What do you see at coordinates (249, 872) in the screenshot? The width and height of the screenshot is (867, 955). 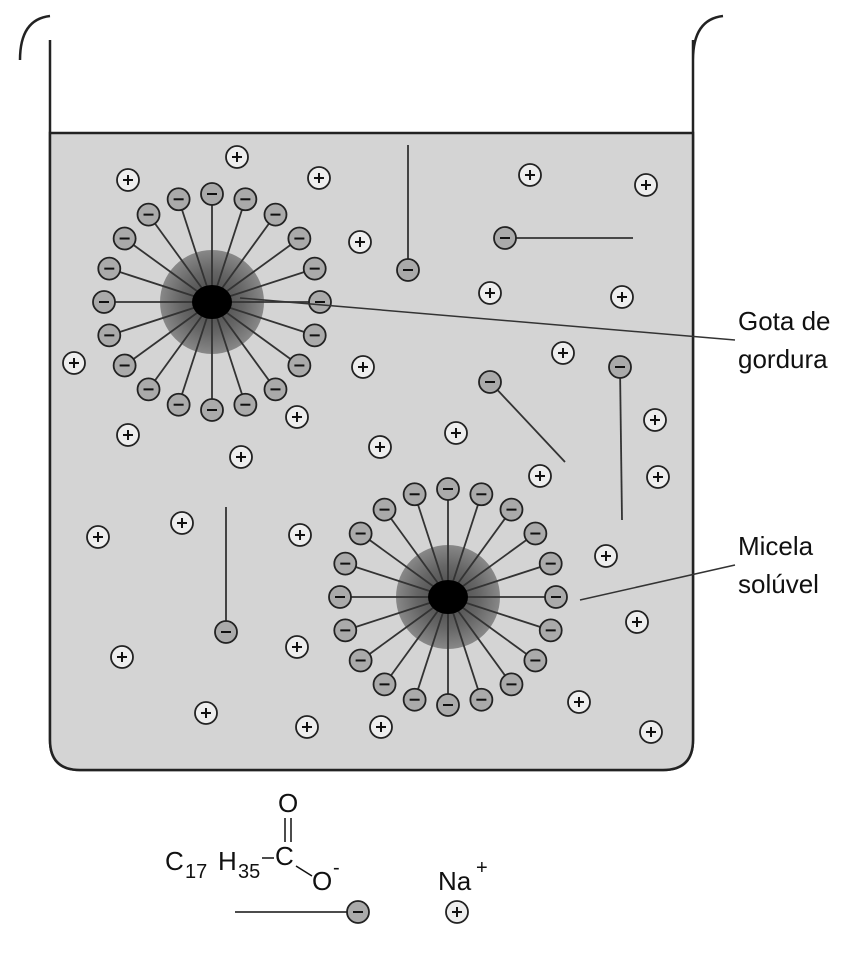 I see `formula-part: 35` at bounding box center [249, 872].